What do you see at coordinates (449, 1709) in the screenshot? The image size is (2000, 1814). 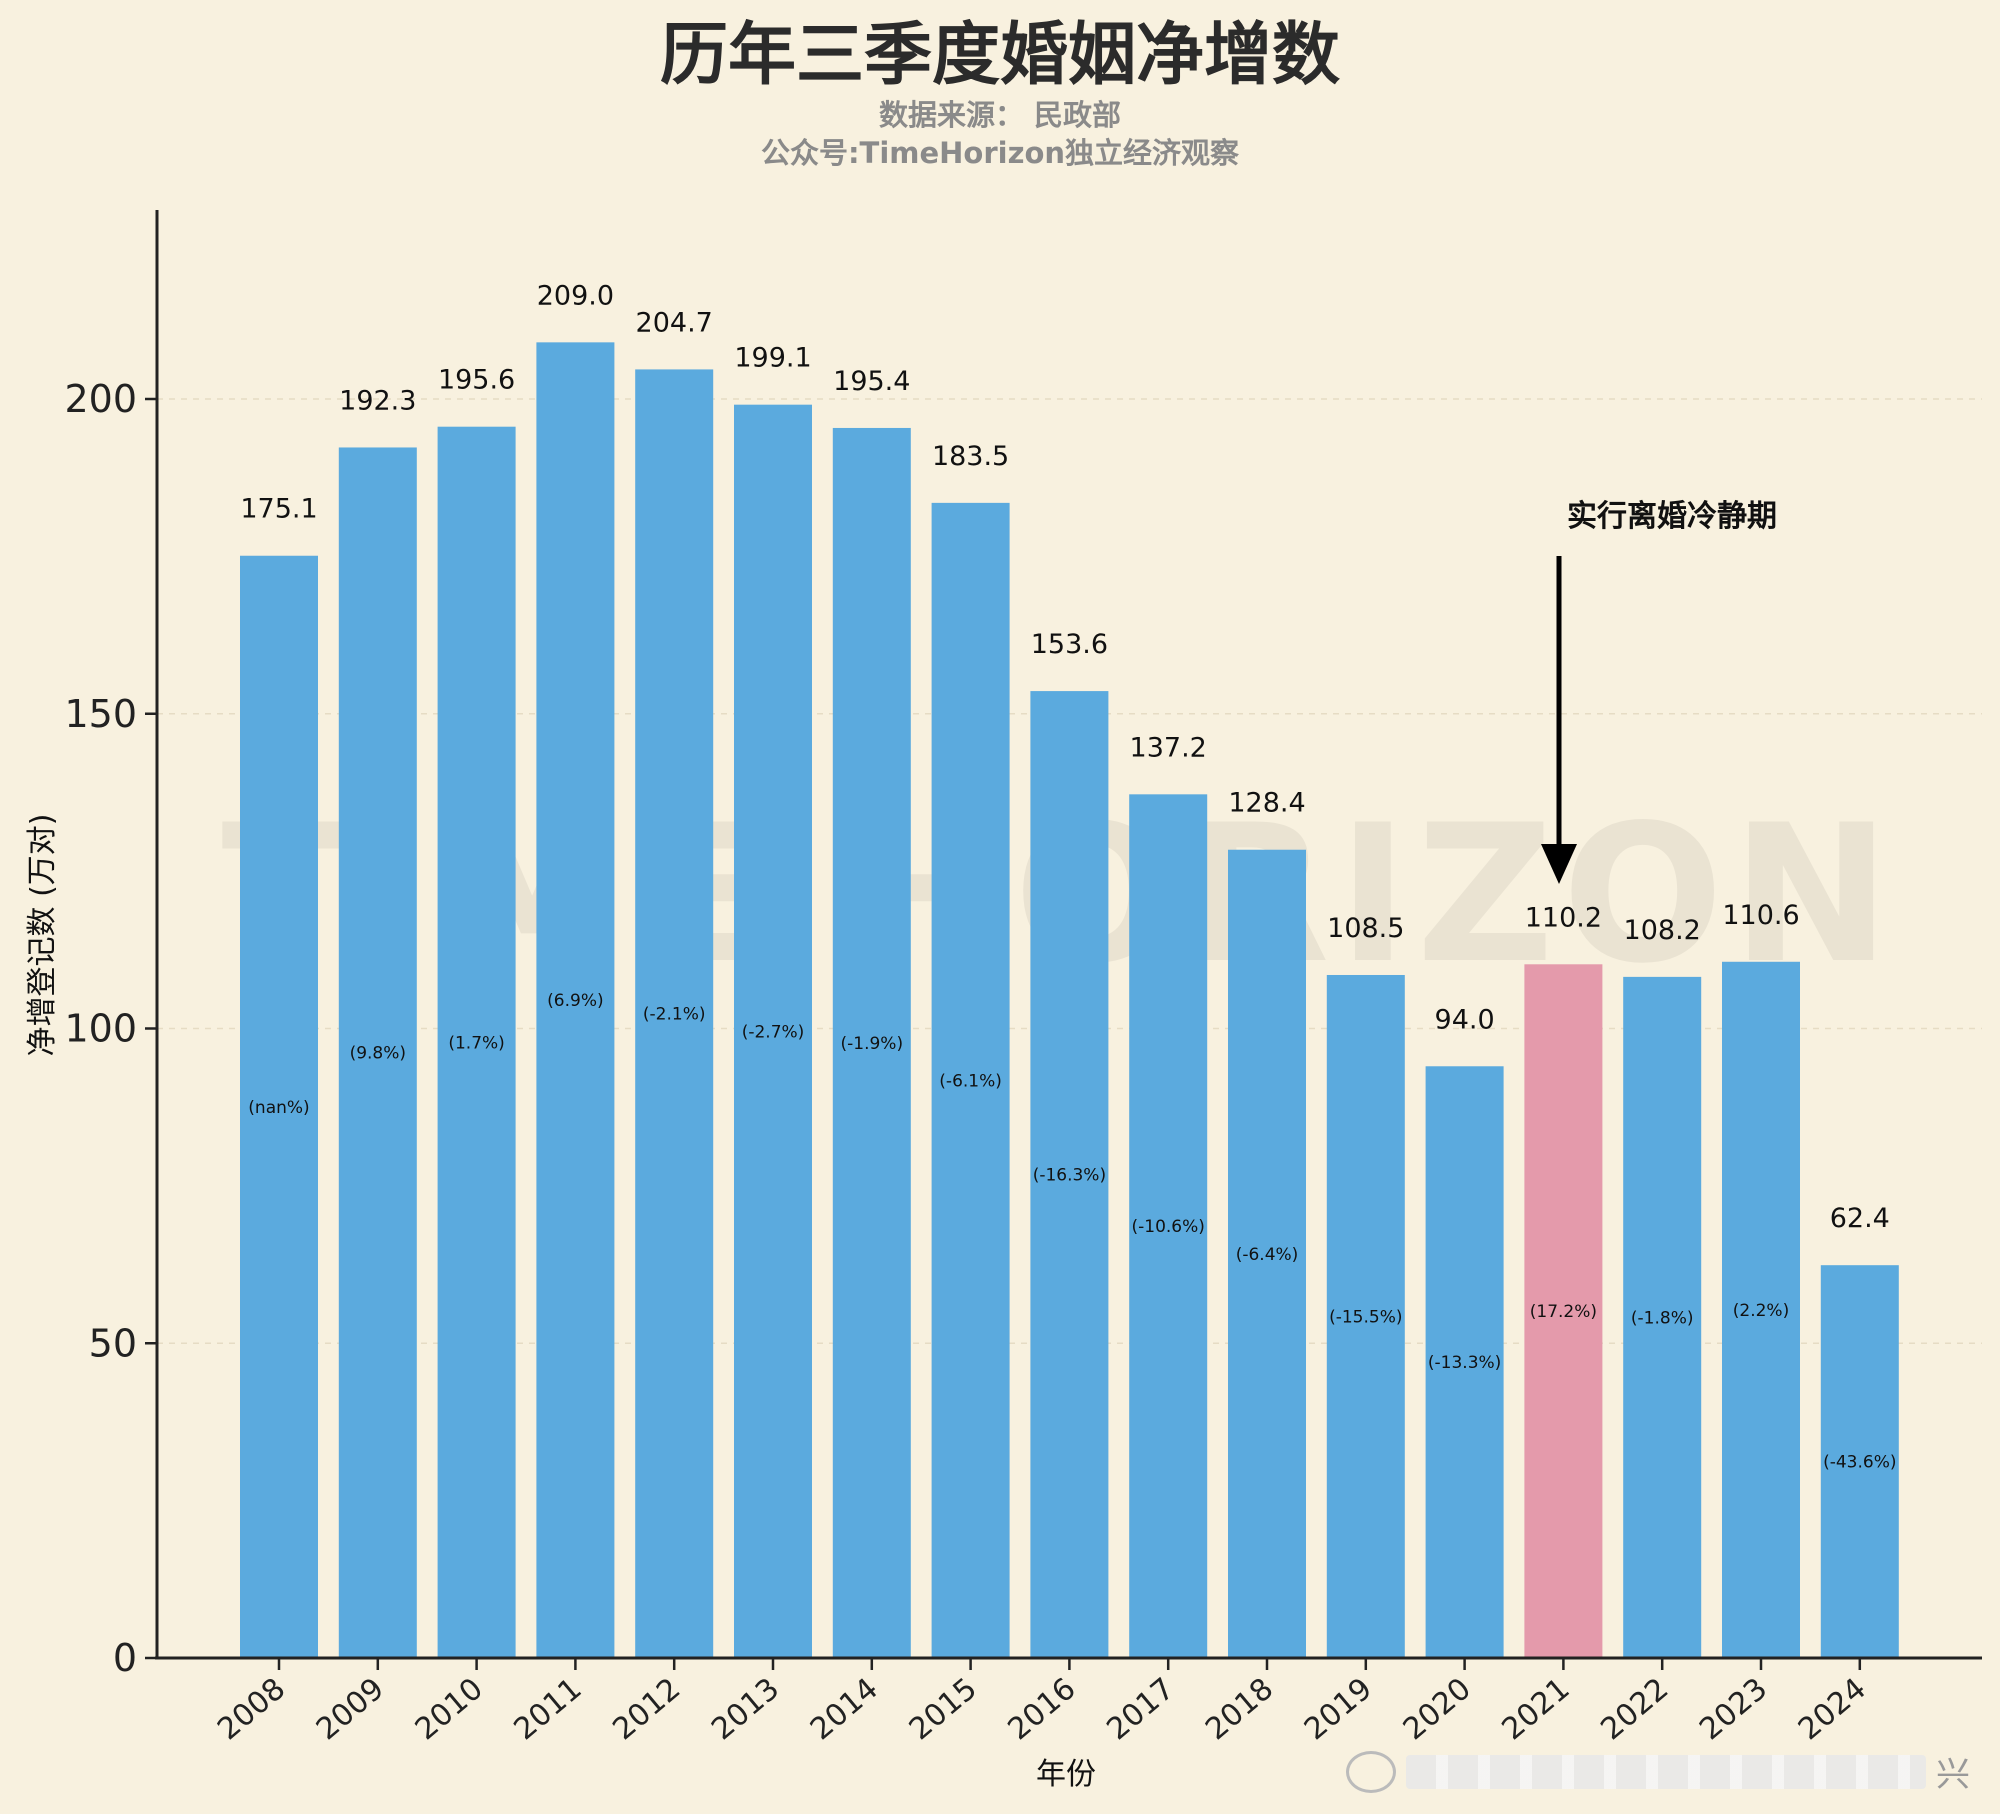 I see `x-tick-label: 2010` at bounding box center [449, 1709].